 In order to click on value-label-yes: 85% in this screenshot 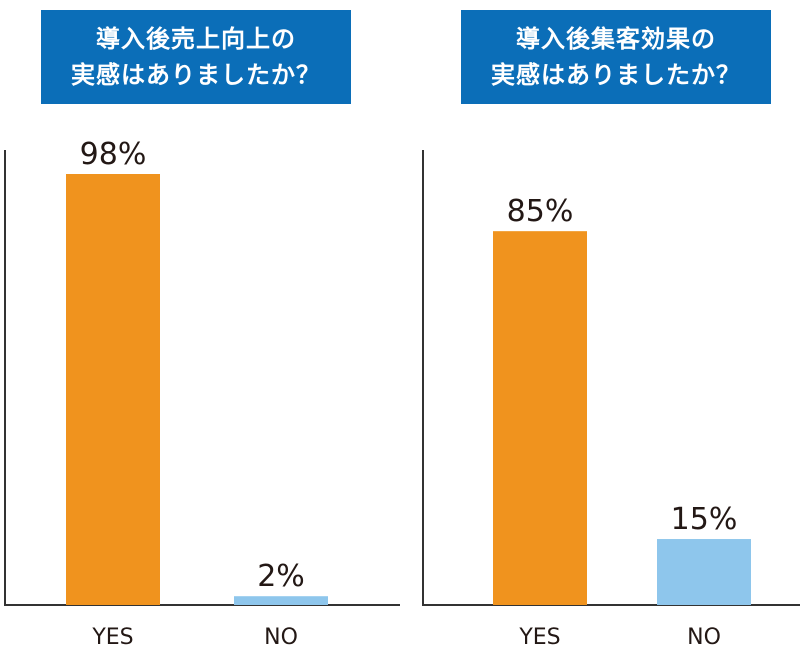, I will do `click(540, 211)`.